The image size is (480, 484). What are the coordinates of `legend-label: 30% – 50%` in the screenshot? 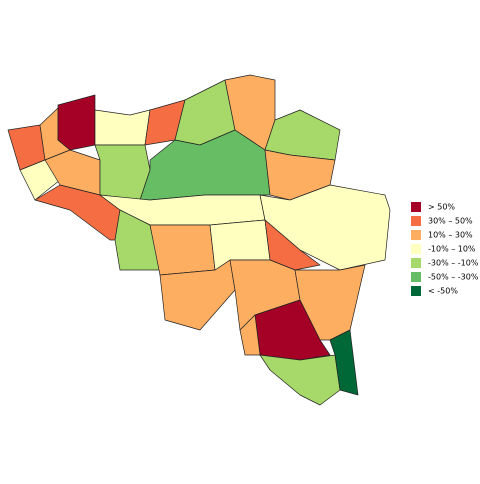 It's located at (450, 221).